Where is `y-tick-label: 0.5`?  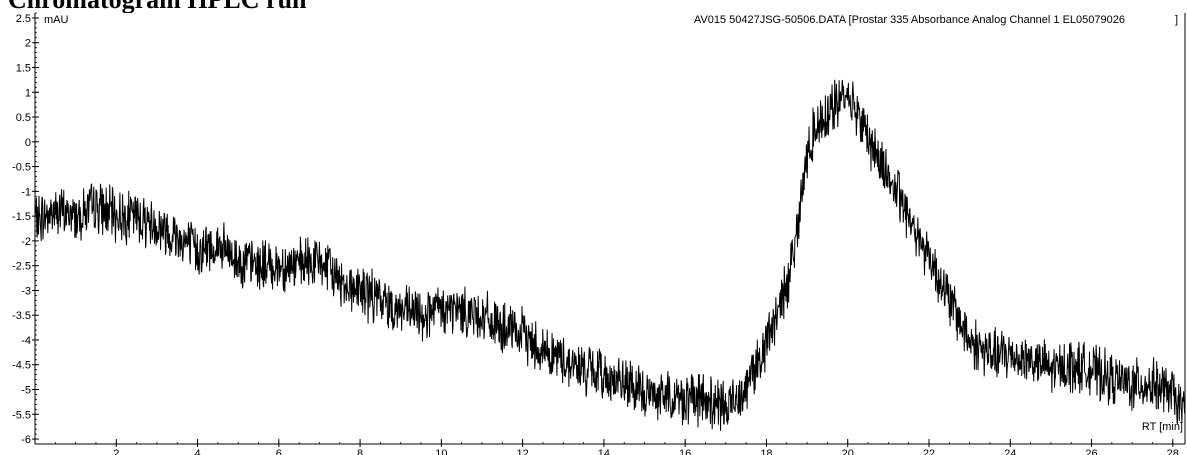 y-tick-label: 0.5 is located at coordinates (23, 118).